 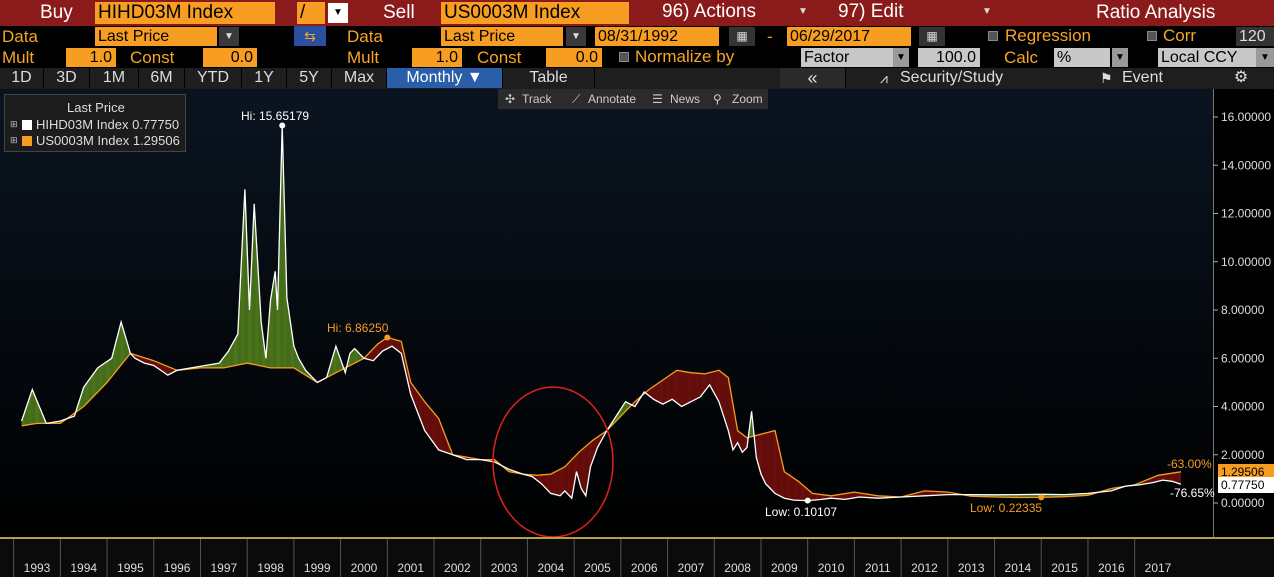 What do you see at coordinates (156, 36) in the screenshot?
I see `data-field-1: Last Price` at bounding box center [156, 36].